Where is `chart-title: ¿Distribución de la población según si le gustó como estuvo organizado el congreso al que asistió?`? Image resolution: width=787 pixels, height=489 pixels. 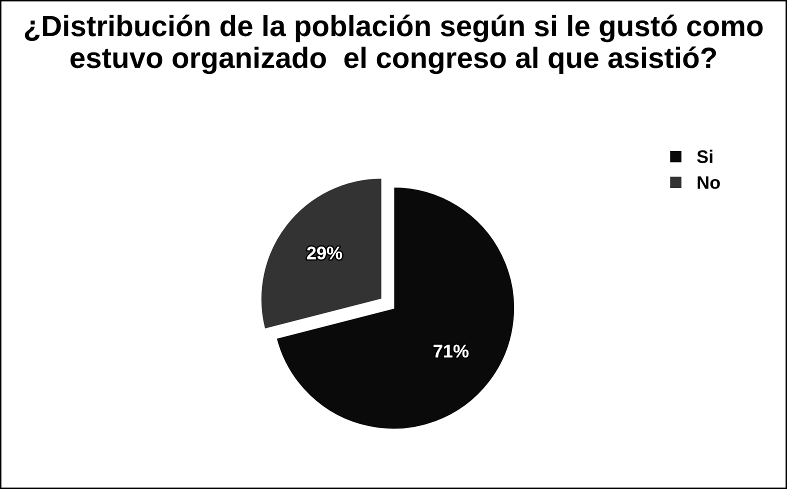
chart-title: ¿Distribución de la población según si le gustó como estuvo organizado el congreso al que asistió? is located at coordinates (393, 44).